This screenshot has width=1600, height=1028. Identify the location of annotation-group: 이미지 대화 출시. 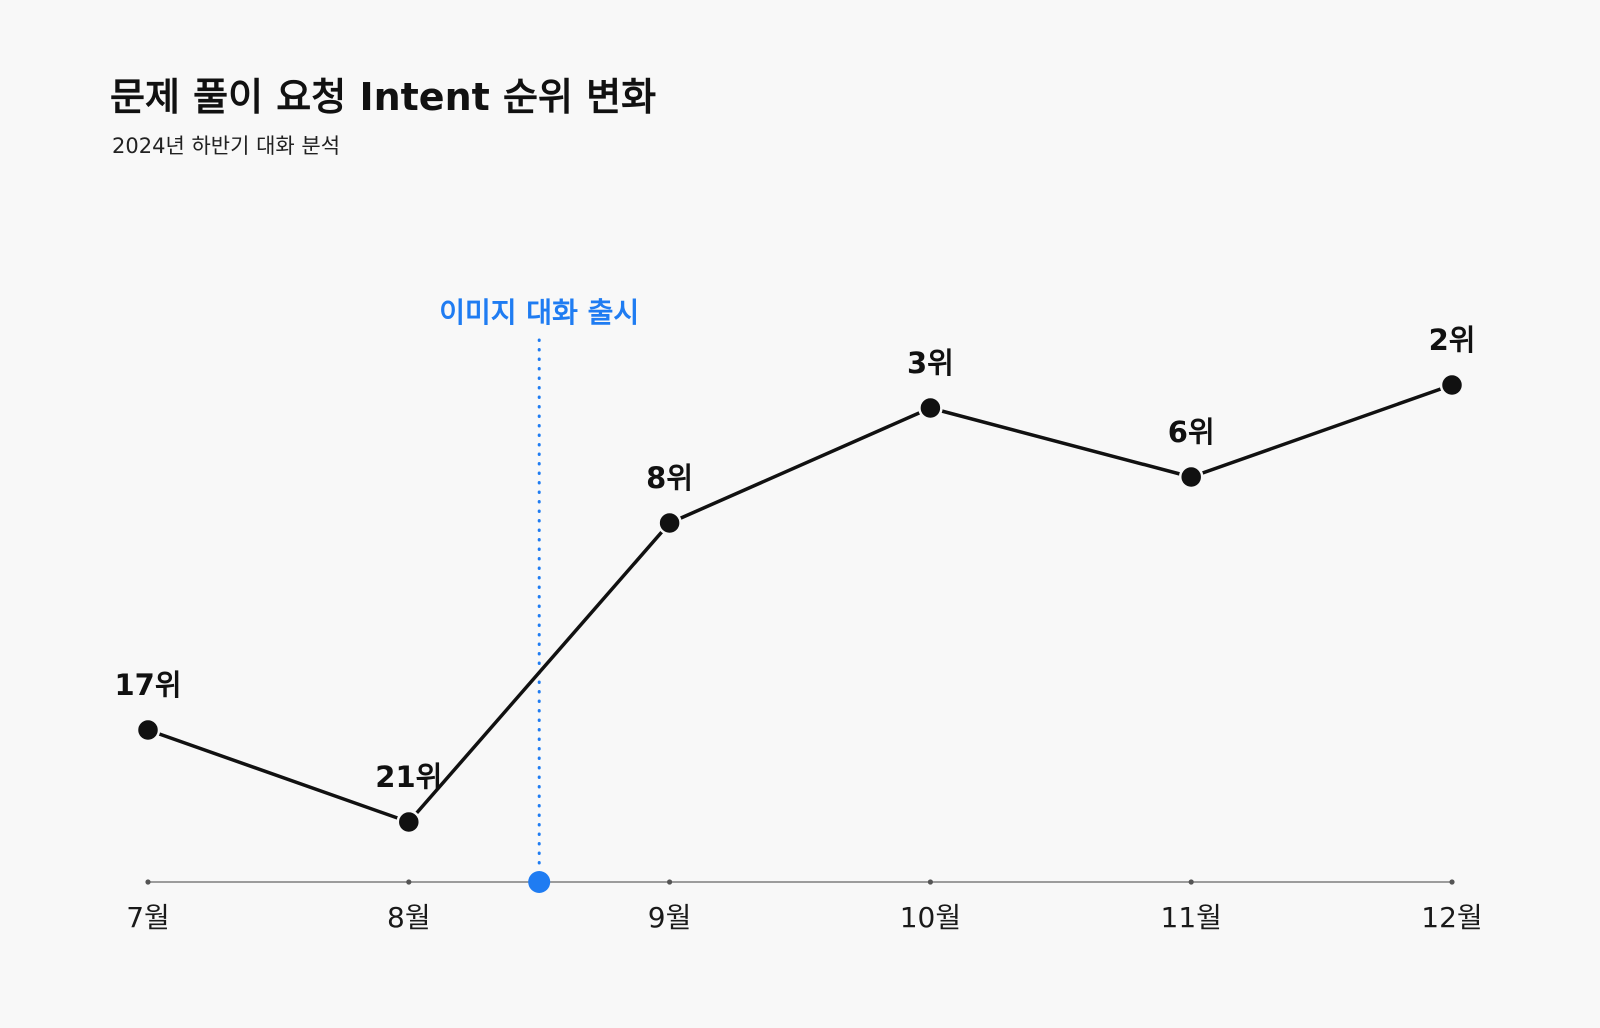
(539, 594).